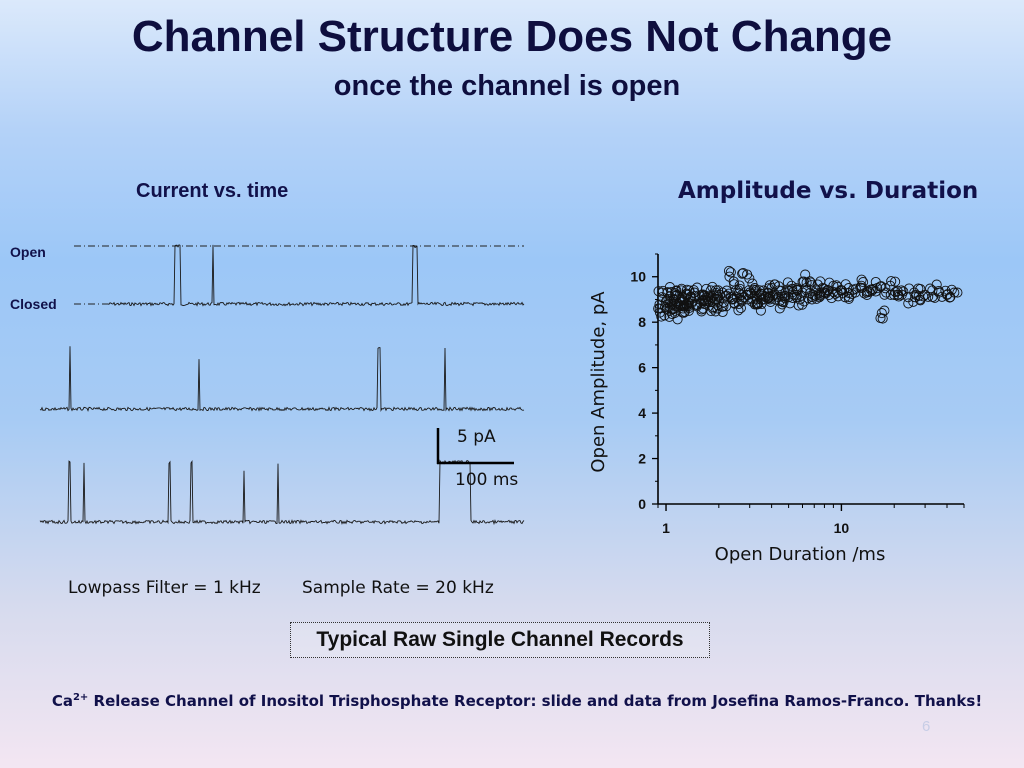  What do you see at coordinates (642, 459) in the screenshot?
I see `y-tick-label: 2` at bounding box center [642, 459].